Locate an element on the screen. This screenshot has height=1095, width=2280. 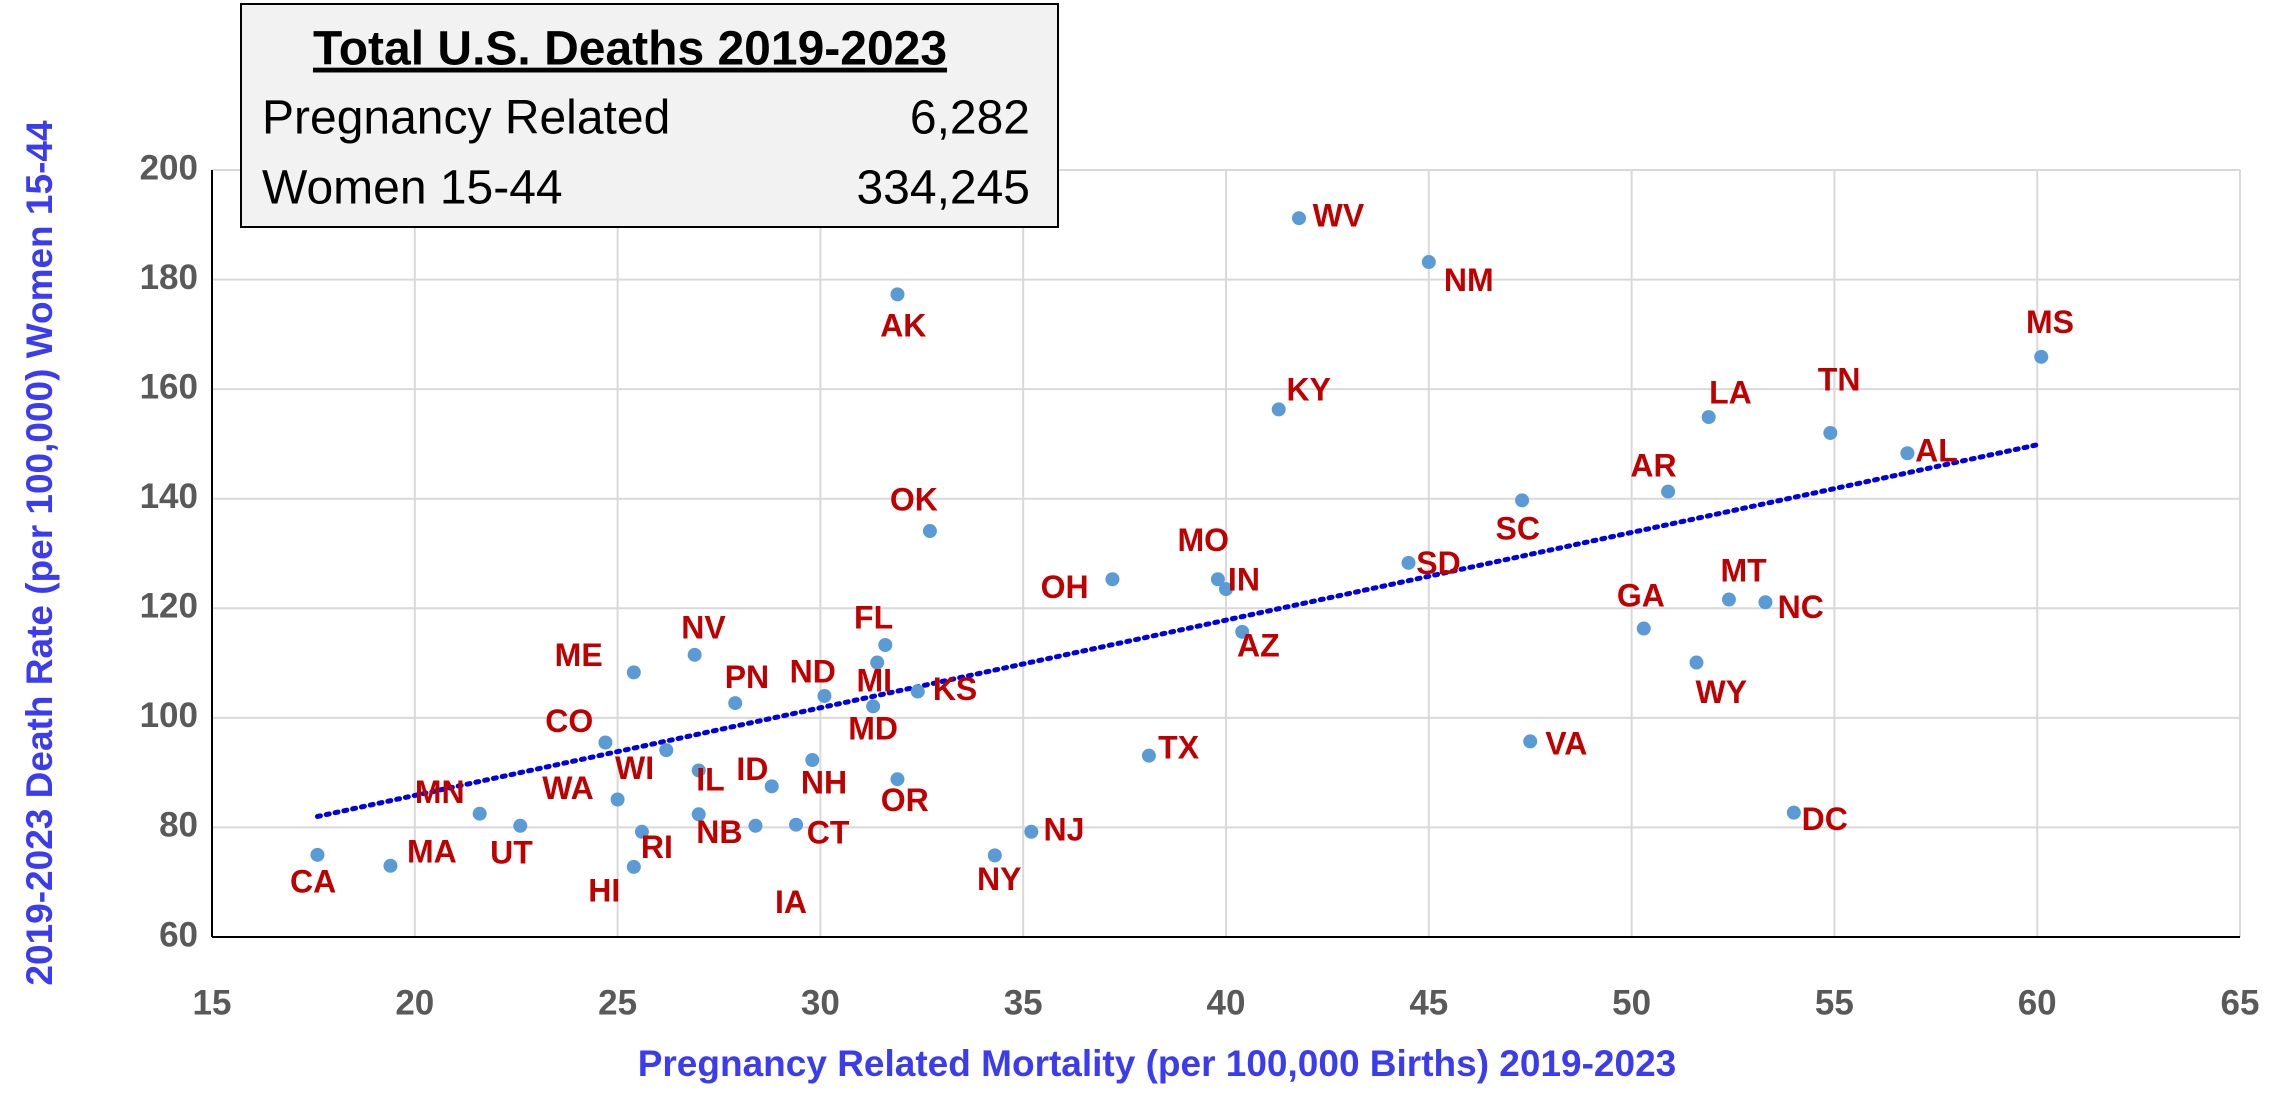
point-label: NV is located at coordinates (703, 627).